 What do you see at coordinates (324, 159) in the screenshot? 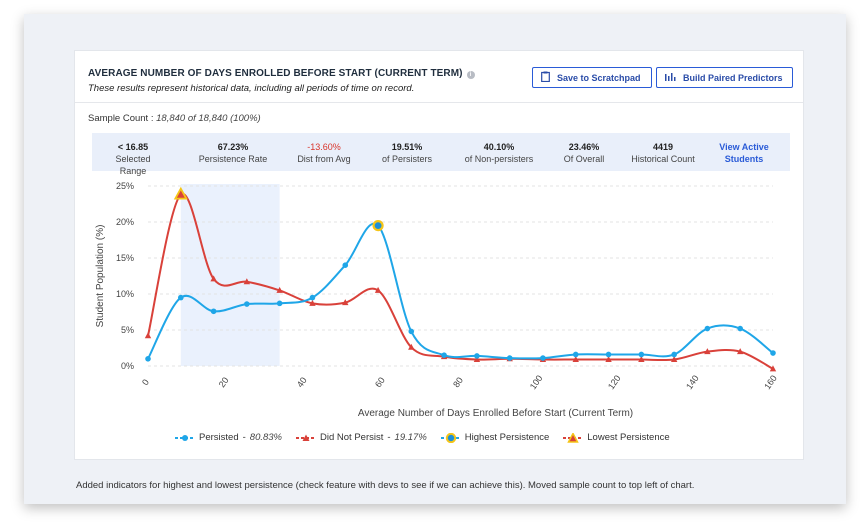
I see `stat-label: Dist from Avg` at bounding box center [324, 159].